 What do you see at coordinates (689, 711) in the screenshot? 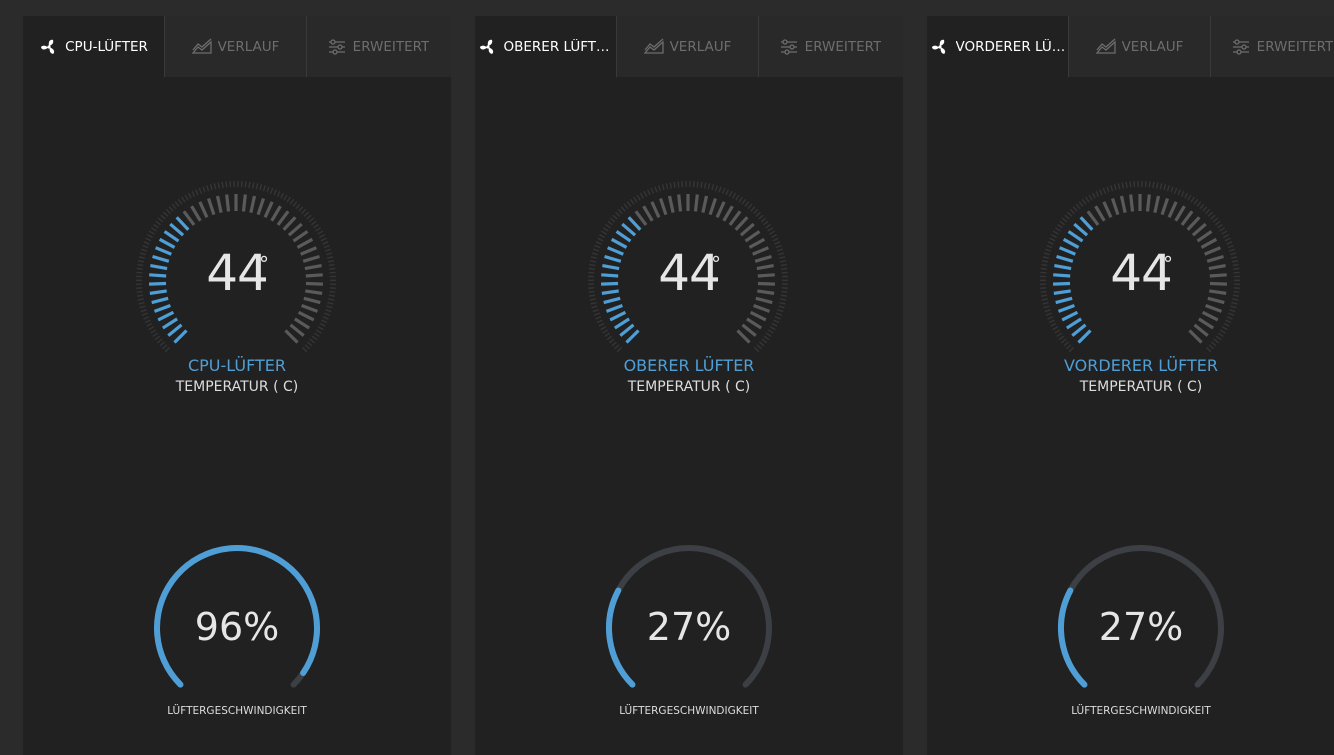
I see `fan-speed-label: LÜFTERGESCHWINDIGKEIT` at bounding box center [689, 711].